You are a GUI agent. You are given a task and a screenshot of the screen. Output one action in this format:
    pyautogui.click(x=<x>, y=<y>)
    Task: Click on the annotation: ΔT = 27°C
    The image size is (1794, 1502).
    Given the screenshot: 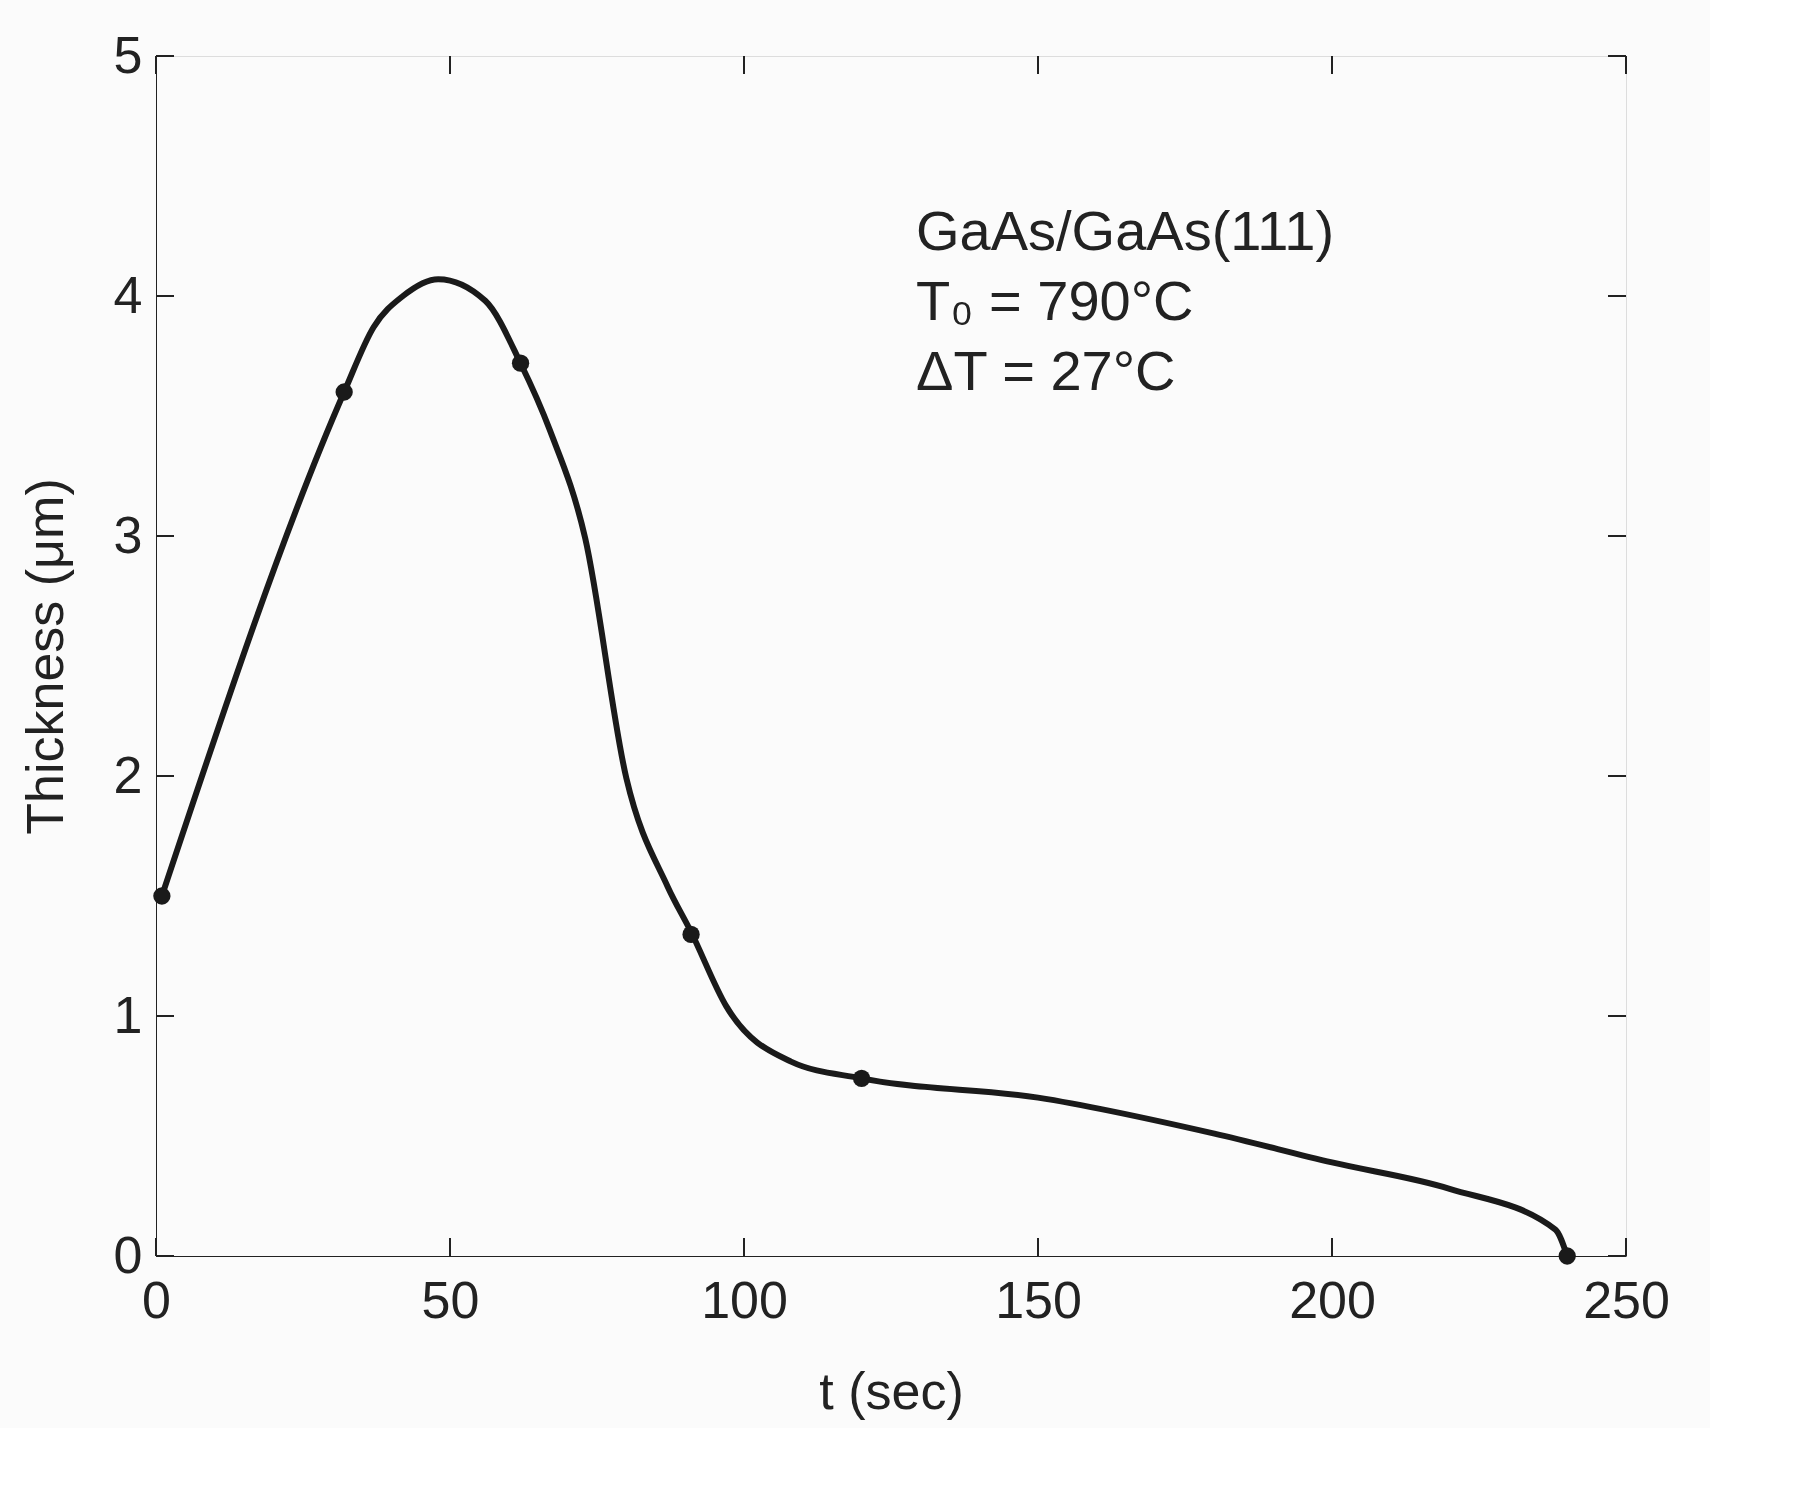 What is the action you would take?
    pyautogui.click(x=1046, y=370)
    